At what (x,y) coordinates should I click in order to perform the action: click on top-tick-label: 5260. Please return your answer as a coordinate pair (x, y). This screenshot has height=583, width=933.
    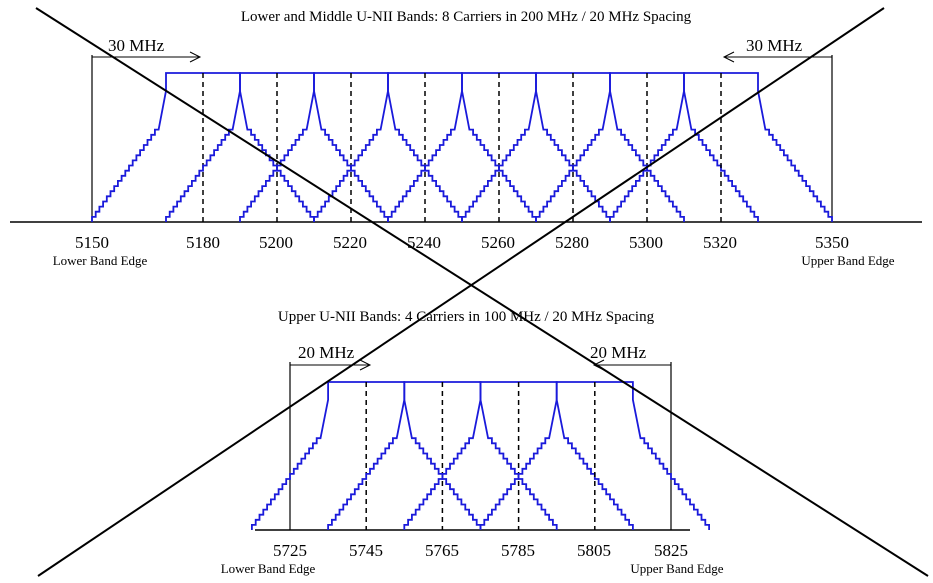
    Looking at the image, I should click on (498, 242).